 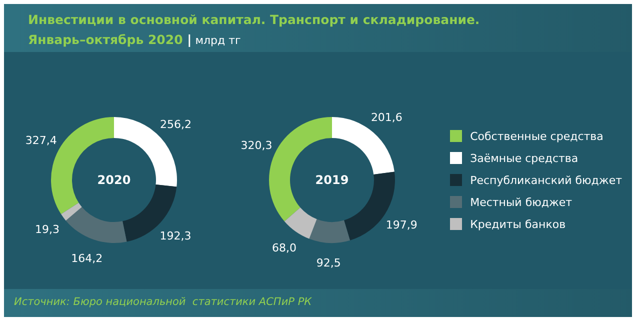 What do you see at coordinates (163, 302) in the screenshot?
I see `text: Источник: Бюро национальной статистики АСПиР РК` at bounding box center [163, 302].